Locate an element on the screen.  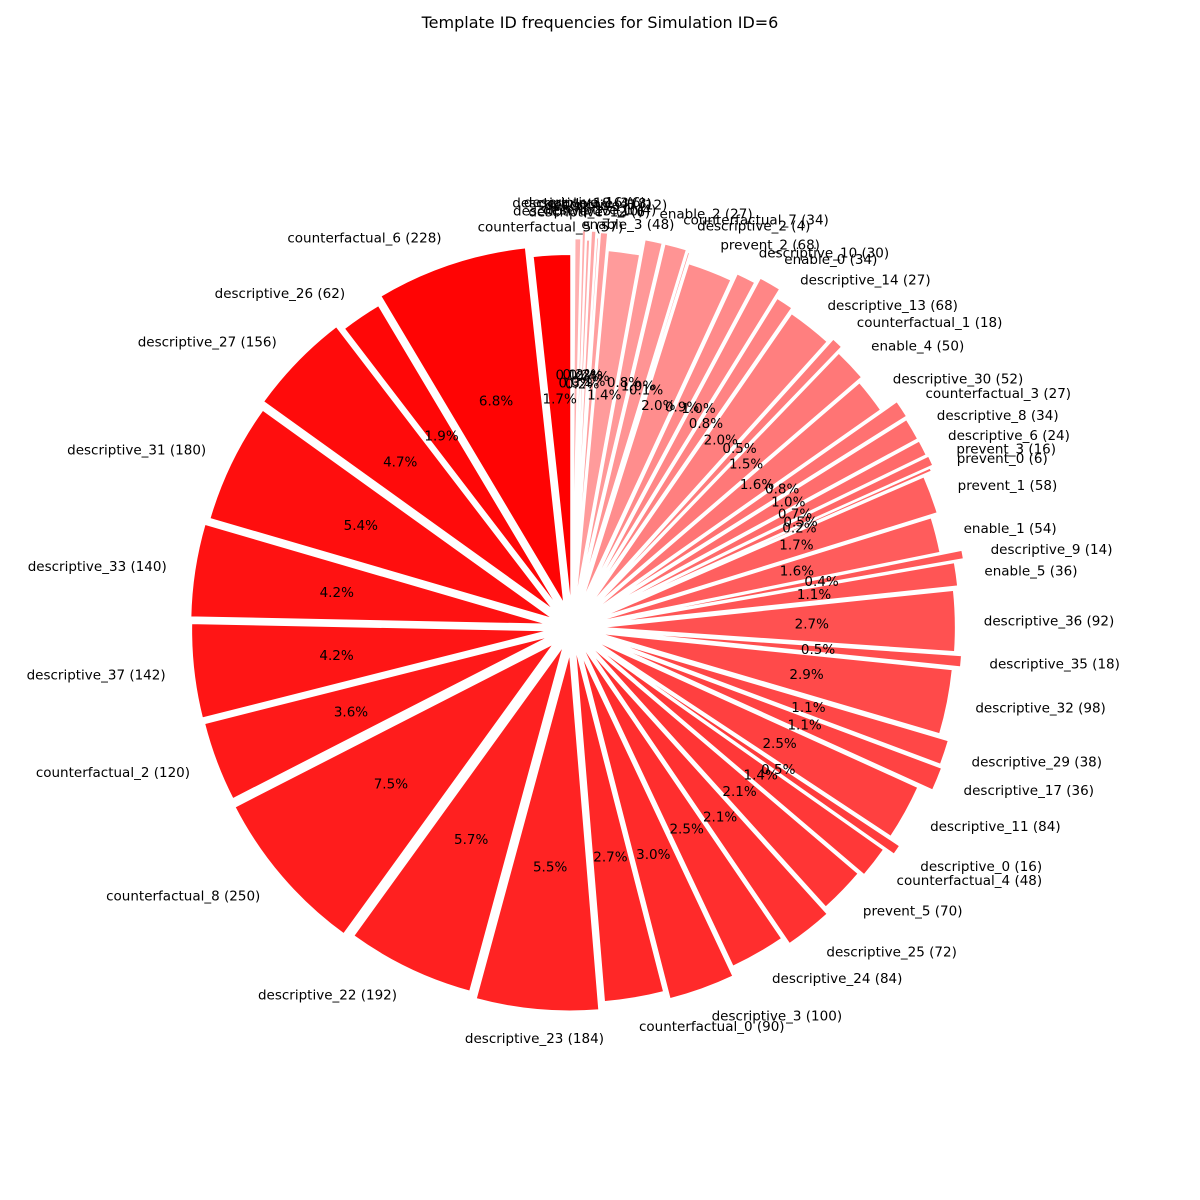
slice-label: descriptive_1 (4) is located at coordinates (599, 211).